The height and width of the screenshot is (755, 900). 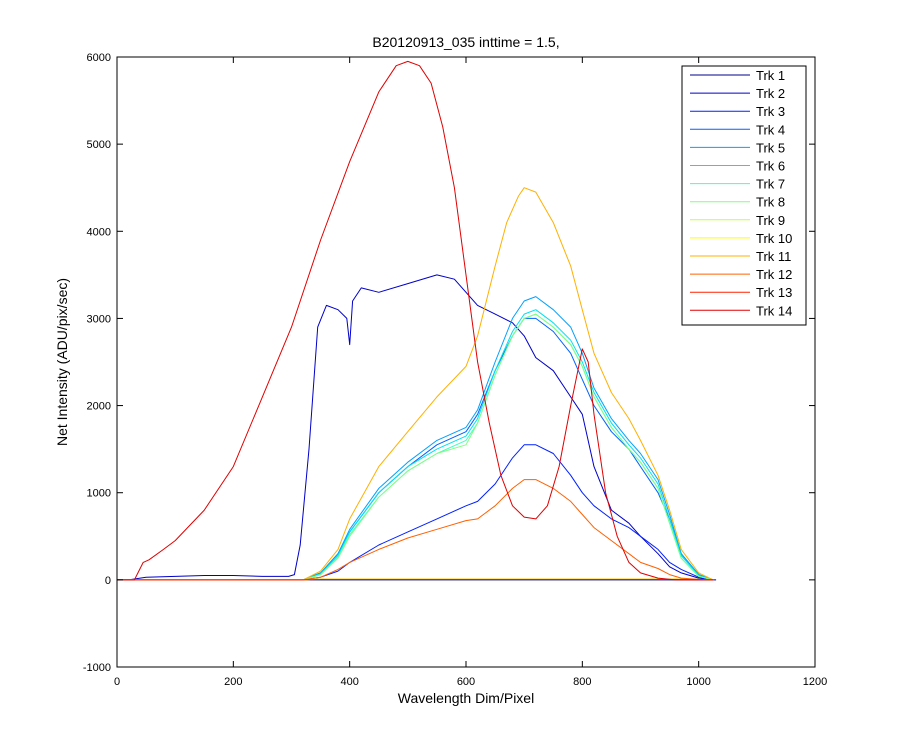 I want to click on legend-box, so click(x=744, y=195).